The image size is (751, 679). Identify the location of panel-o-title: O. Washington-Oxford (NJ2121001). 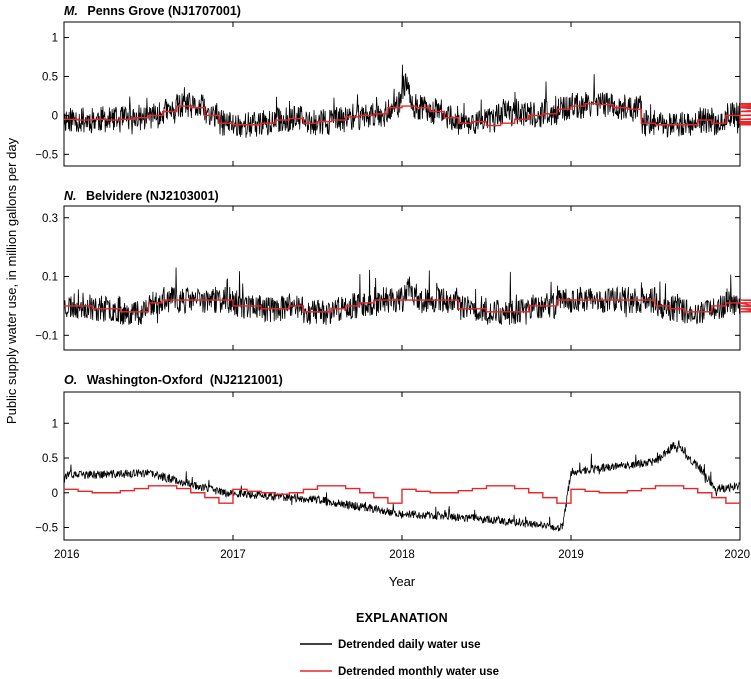
(173, 380).